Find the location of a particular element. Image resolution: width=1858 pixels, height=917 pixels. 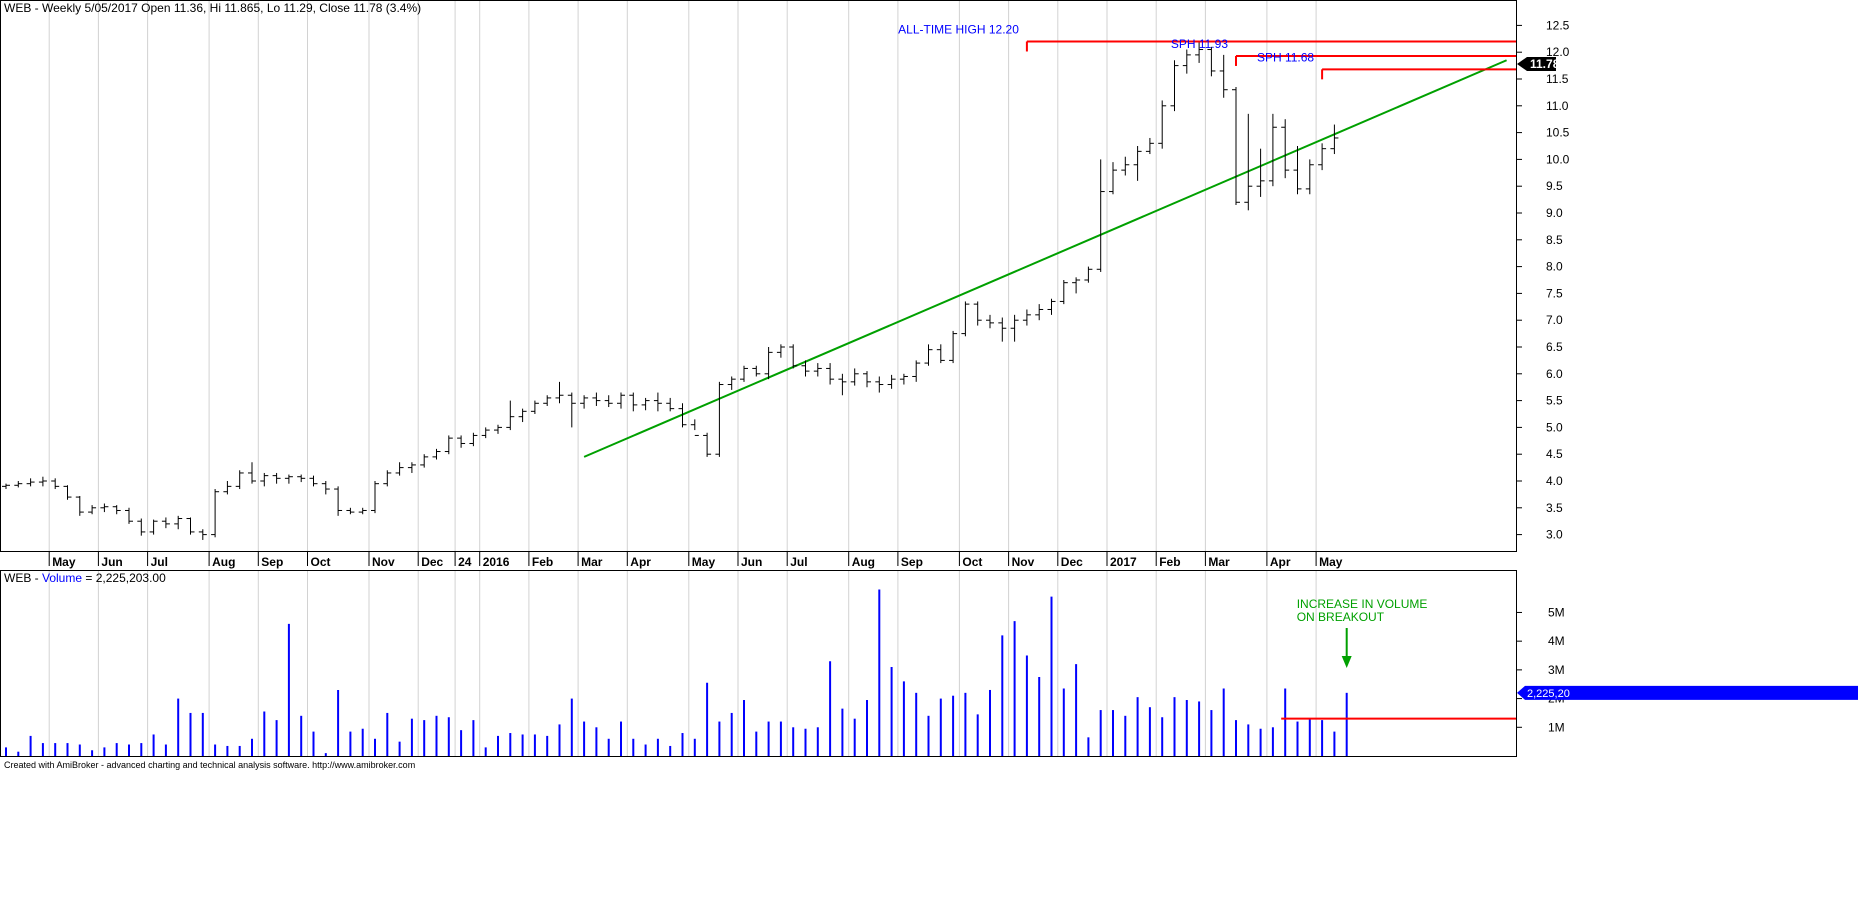

volume-ytick-label-2: 3M is located at coordinates (1556, 670).